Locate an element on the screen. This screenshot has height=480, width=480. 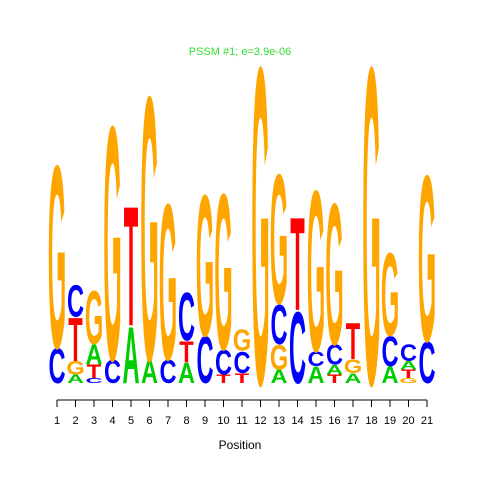
x-tick-label: 6 is located at coordinates (149, 421).